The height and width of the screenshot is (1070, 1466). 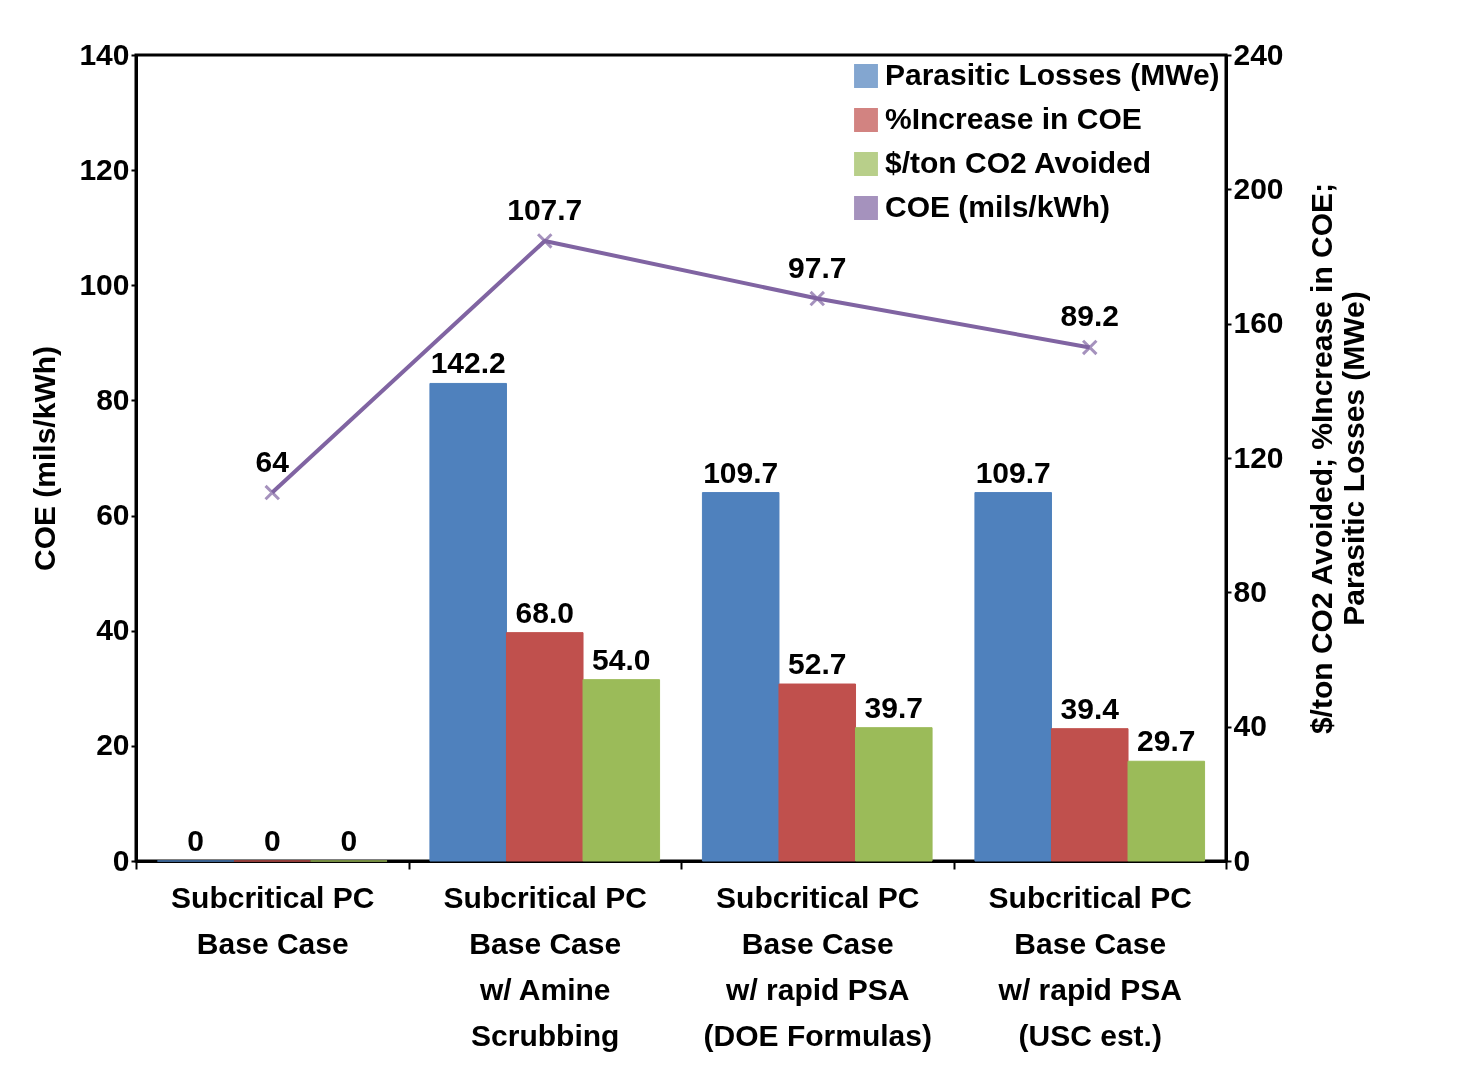 I want to click on data-label: 39.7, so click(x=893, y=707).